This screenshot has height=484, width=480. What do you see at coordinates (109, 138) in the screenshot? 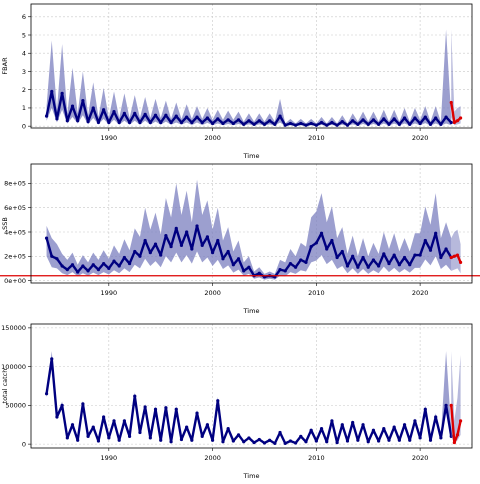
I see `x-tick-label: 1990` at bounding box center [109, 138].